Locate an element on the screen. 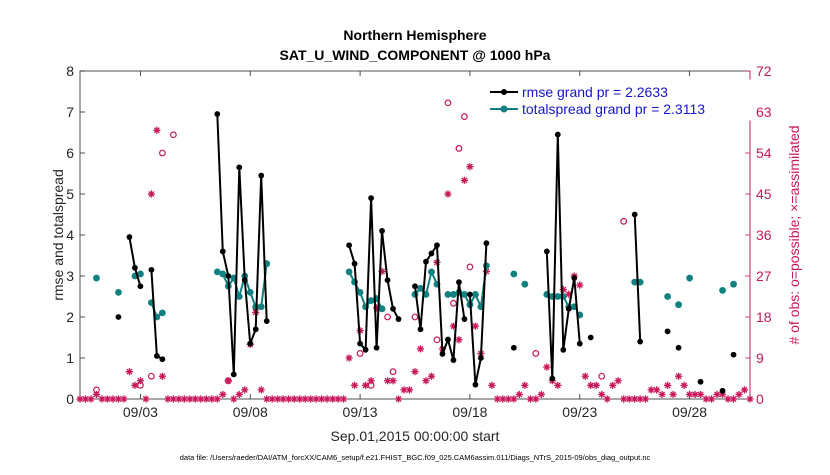  y-tick-label-right: 36 is located at coordinates (764, 235).